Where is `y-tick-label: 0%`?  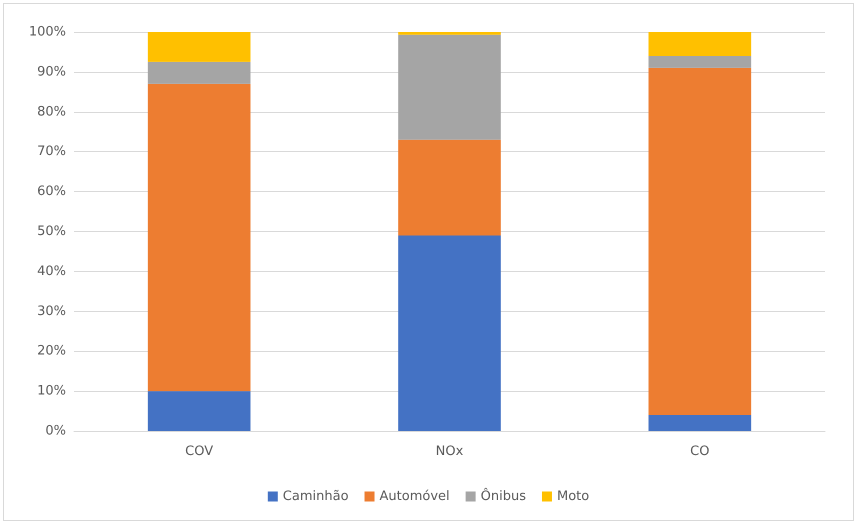 y-tick-label: 0% is located at coordinates (55, 431).